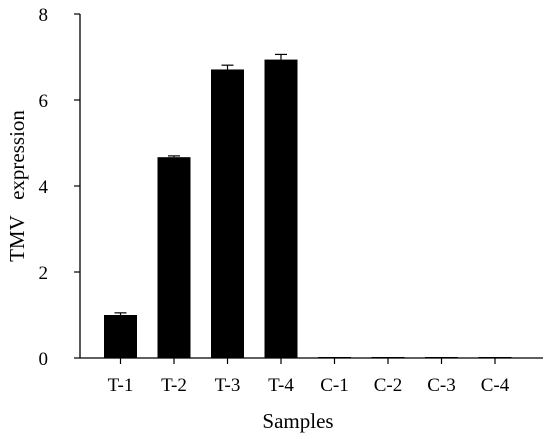 The height and width of the screenshot is (439, 550). I want to click on x-tick-label: T-4, so click(281, 385).